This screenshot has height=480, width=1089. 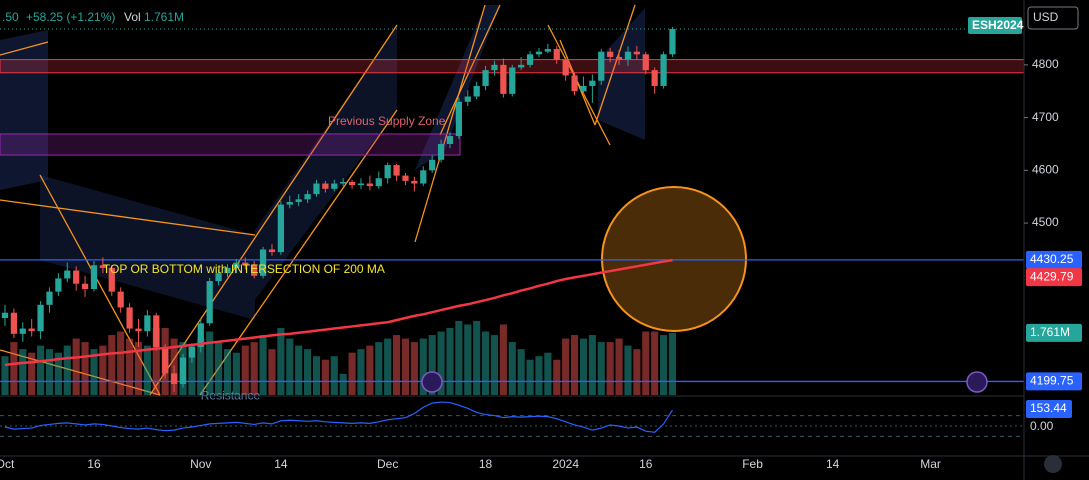 What do you see at coordinates (387, 464) in the screenshot?
I see `x-tick-label: Dec` at bounding box center [387, 464].